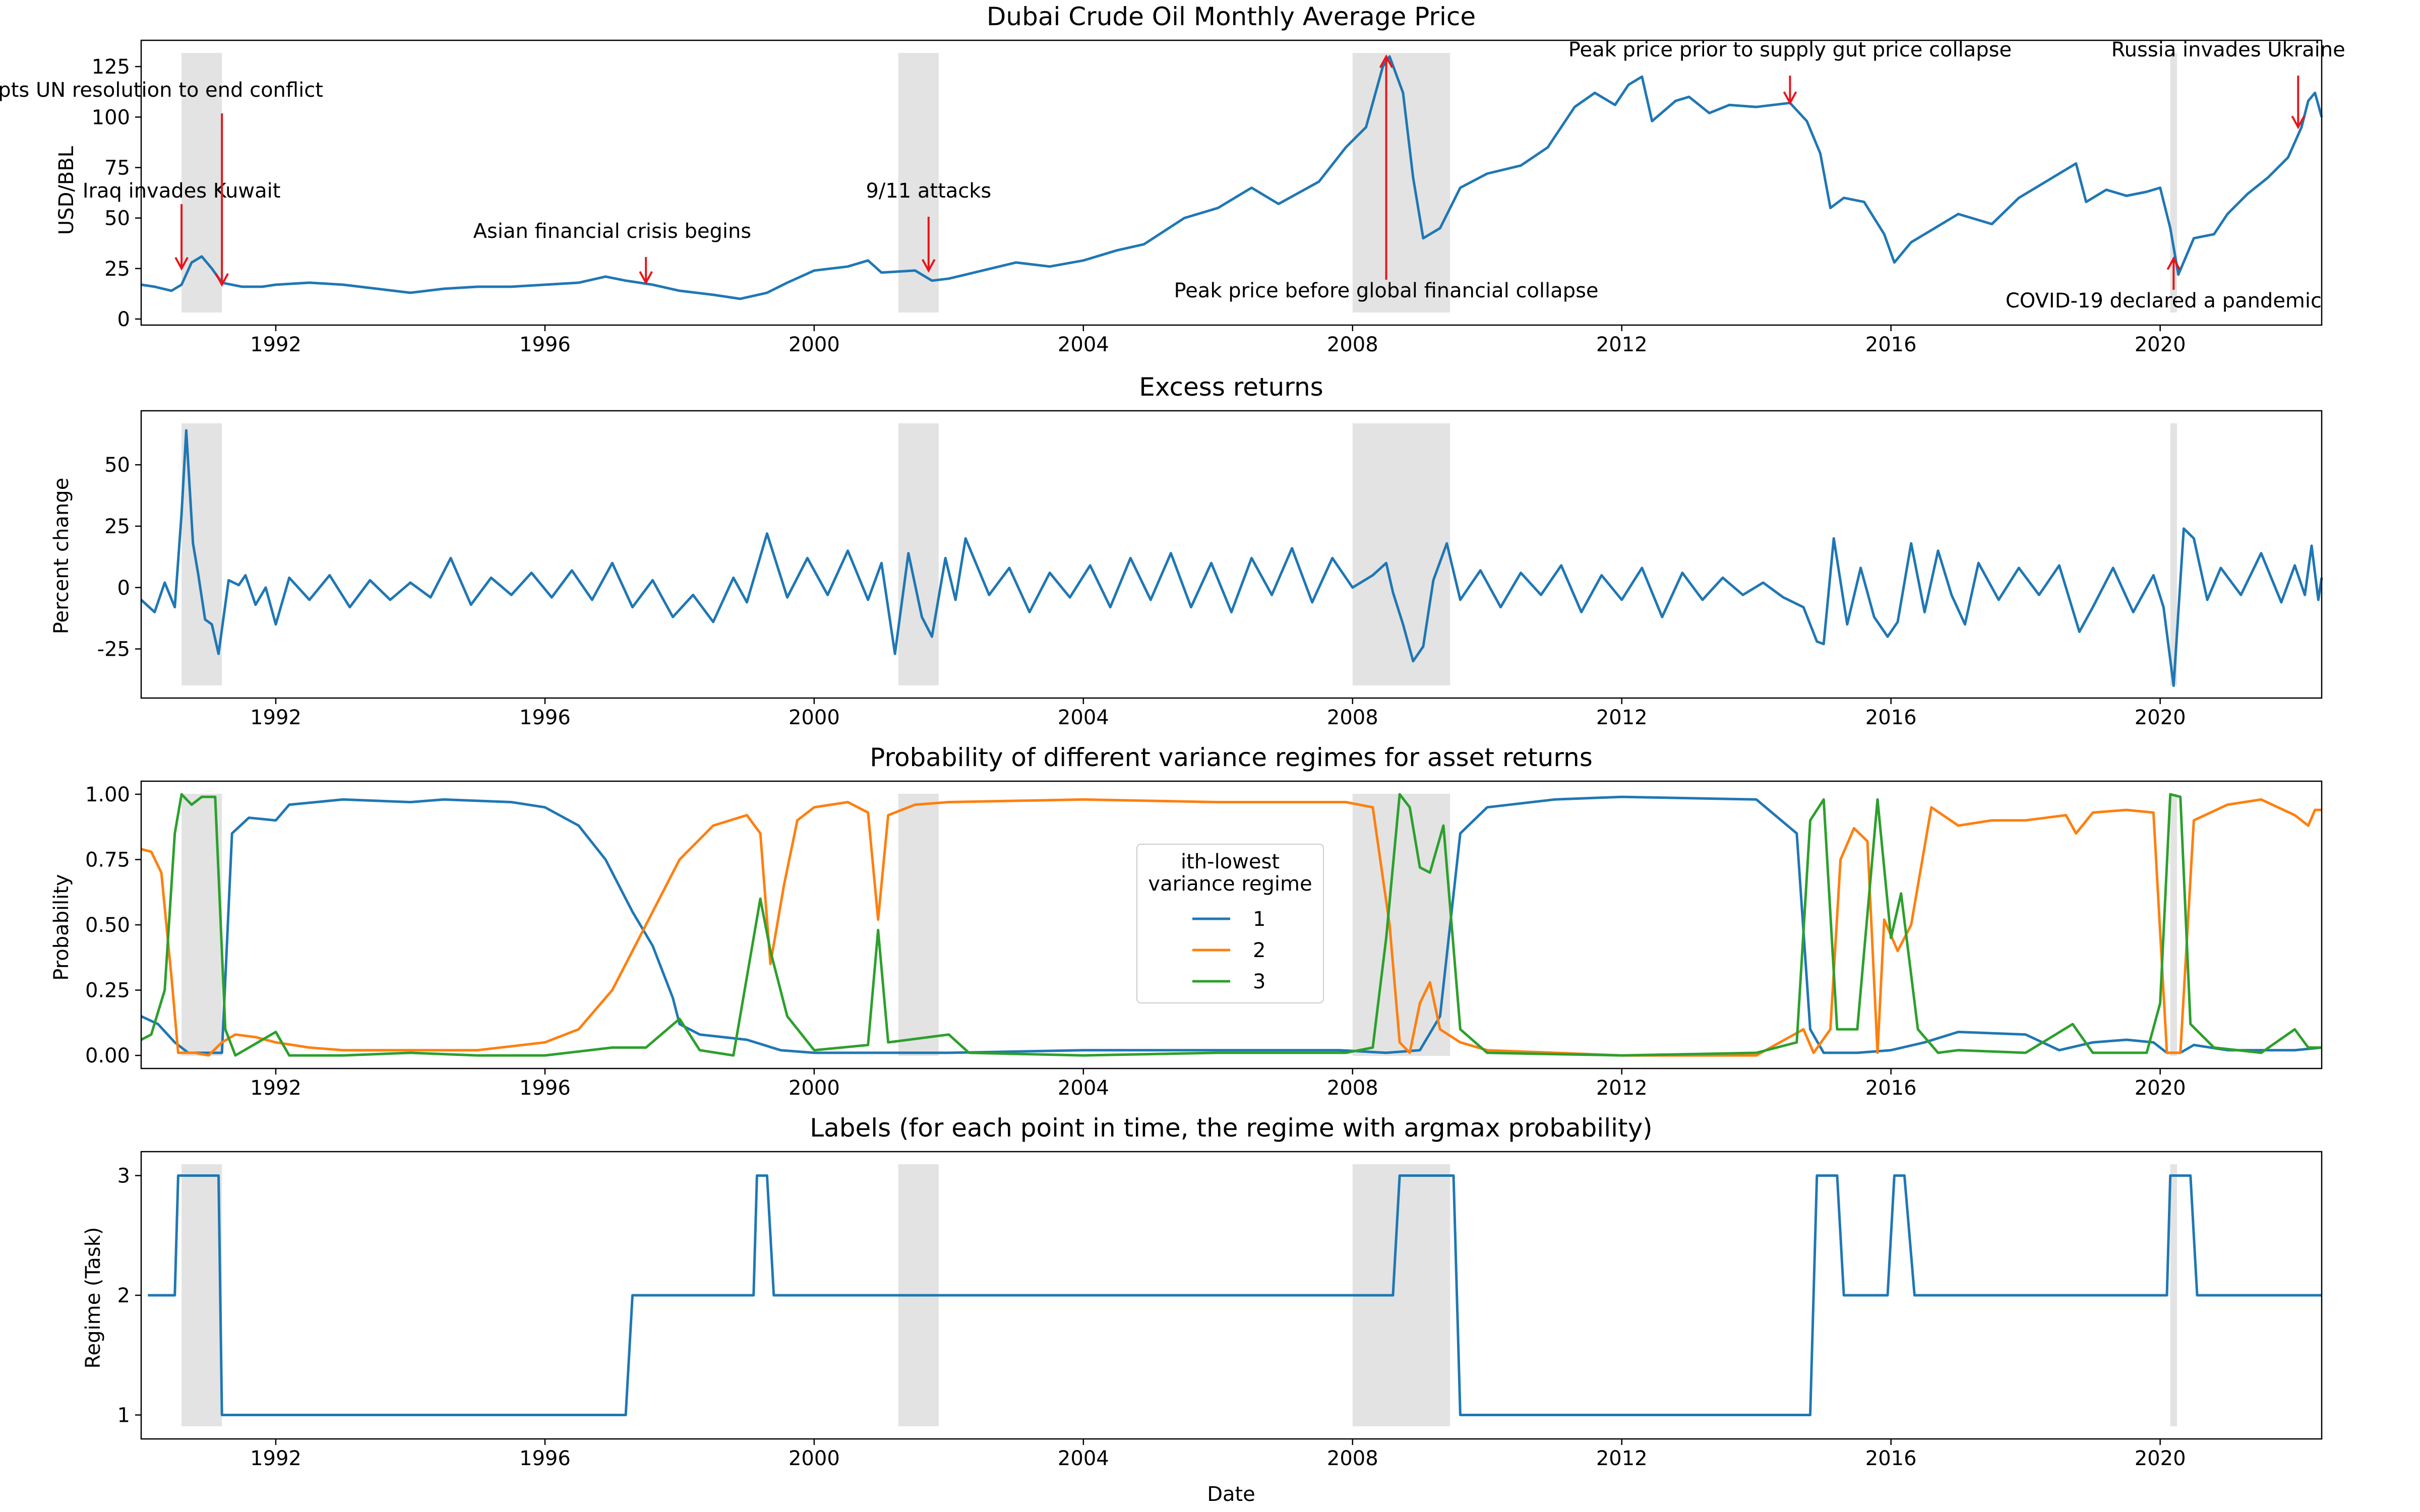 This screenshot has width=2420, height=1512. What do you see at coordinates (123, 319) in the screenshot?
I see `y-tick-label-0: 0` at bounding box center [123, 319].